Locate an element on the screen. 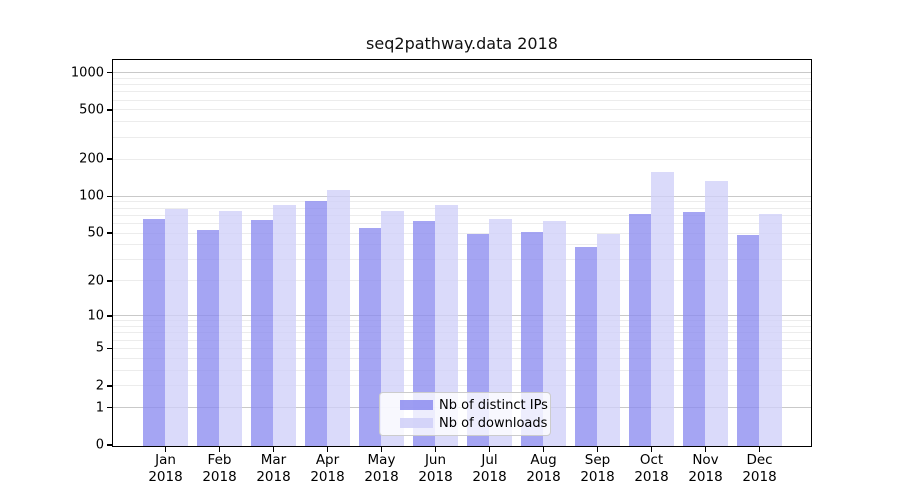 Image resolution: width=900 pixels, height=500 pixels. y-tick-label: 500 is located at coordinates (91, 110).